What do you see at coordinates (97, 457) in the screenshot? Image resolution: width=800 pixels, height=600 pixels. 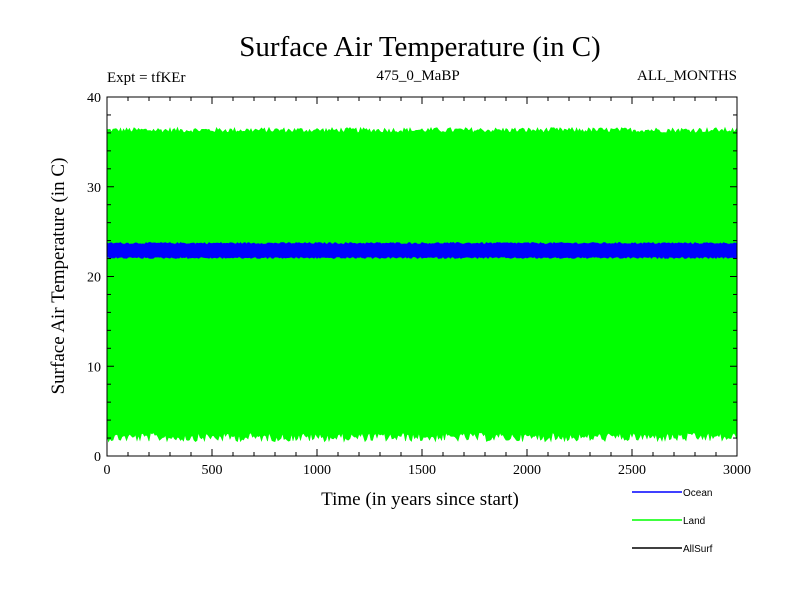 I see `y-tick-label: 0` at bounding box center [97, 457].